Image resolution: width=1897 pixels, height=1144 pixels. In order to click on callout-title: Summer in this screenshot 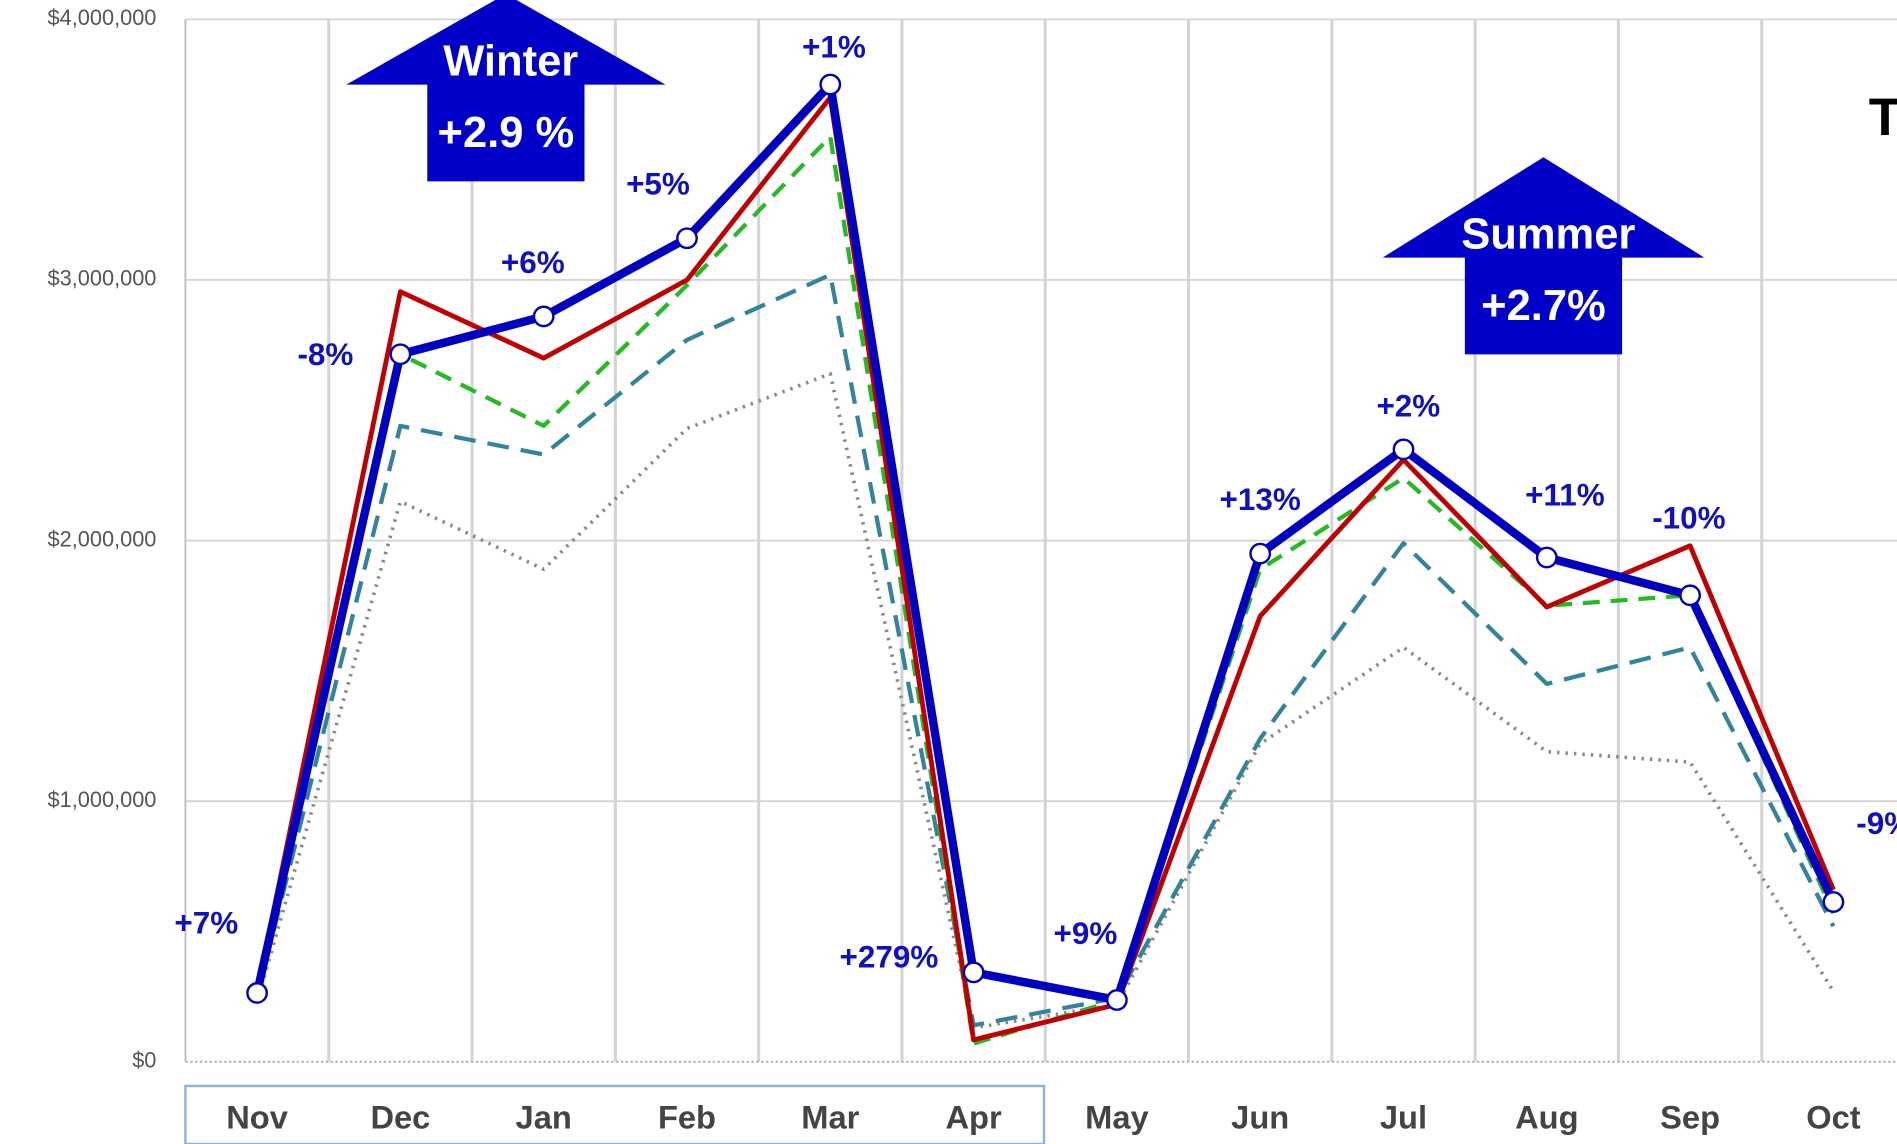, I will do `click(1548, 235)`.